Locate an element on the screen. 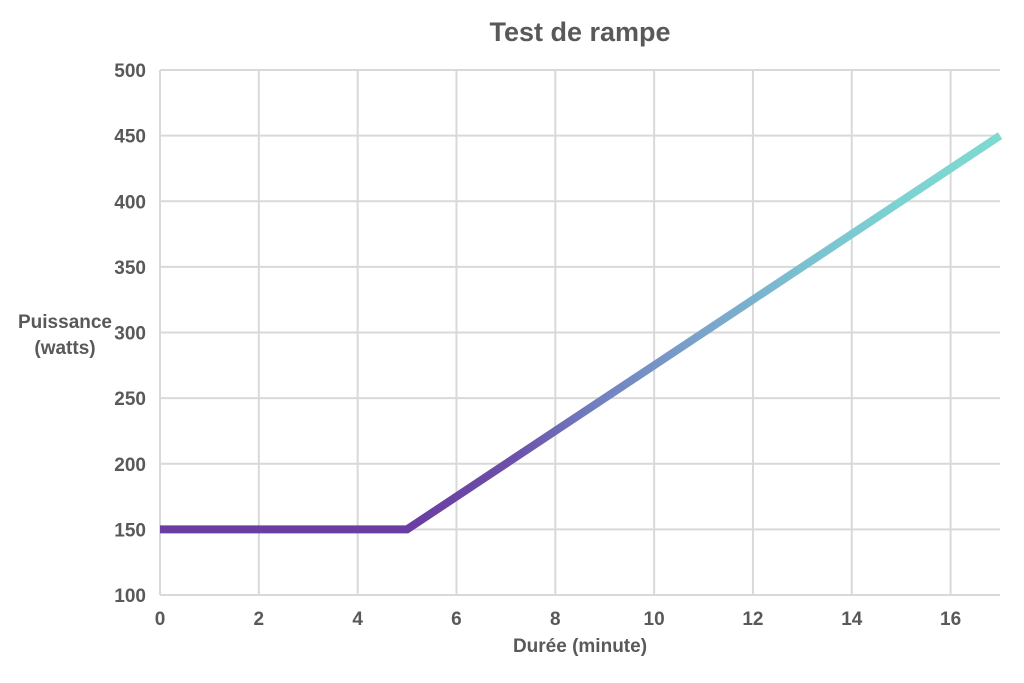 This screenshot has height=683, width=1024. y-tick-label: 150 is located at coordinates (130, 530).